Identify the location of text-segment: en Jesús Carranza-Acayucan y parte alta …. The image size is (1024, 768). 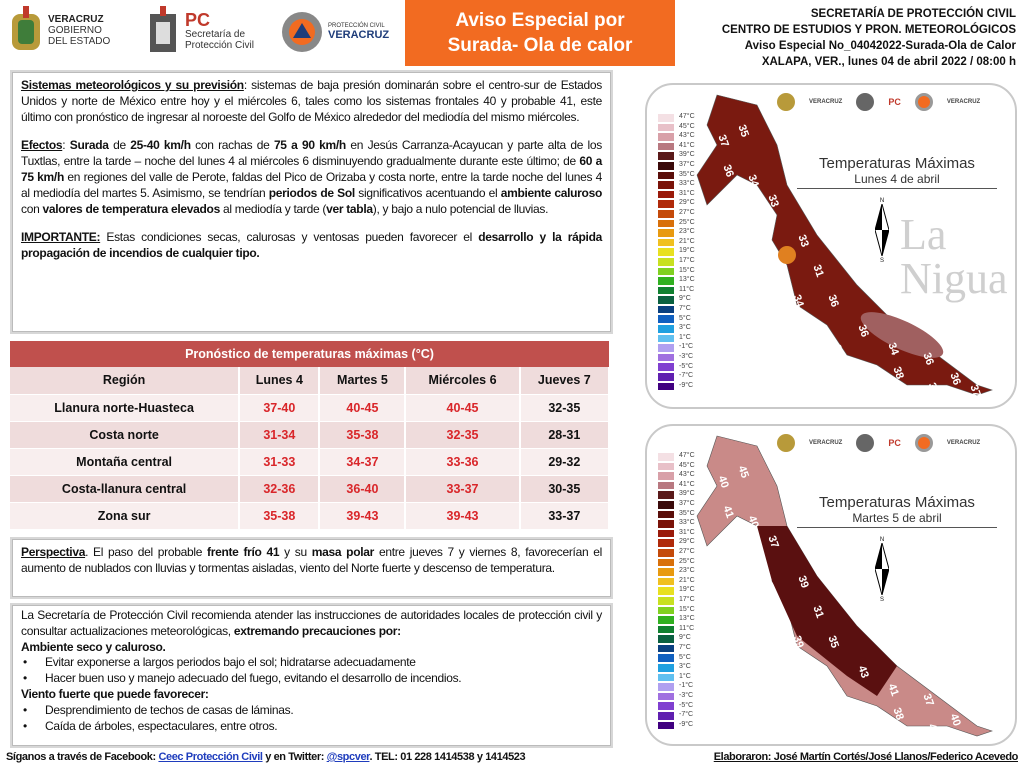
(311, 153).